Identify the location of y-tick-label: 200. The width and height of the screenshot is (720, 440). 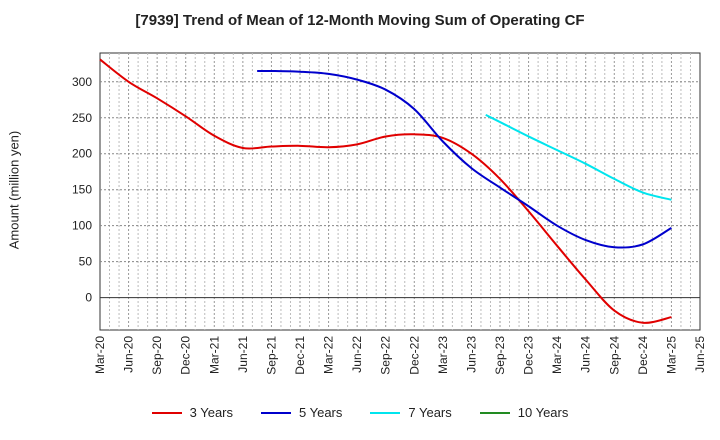
(82, 154).